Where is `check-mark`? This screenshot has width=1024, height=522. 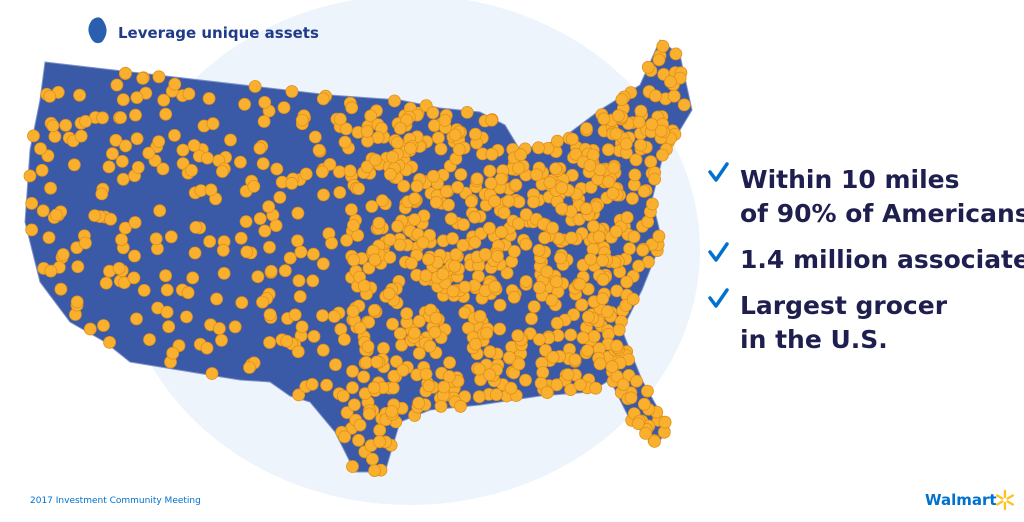
check-mark is located at coordinates (718, 172).